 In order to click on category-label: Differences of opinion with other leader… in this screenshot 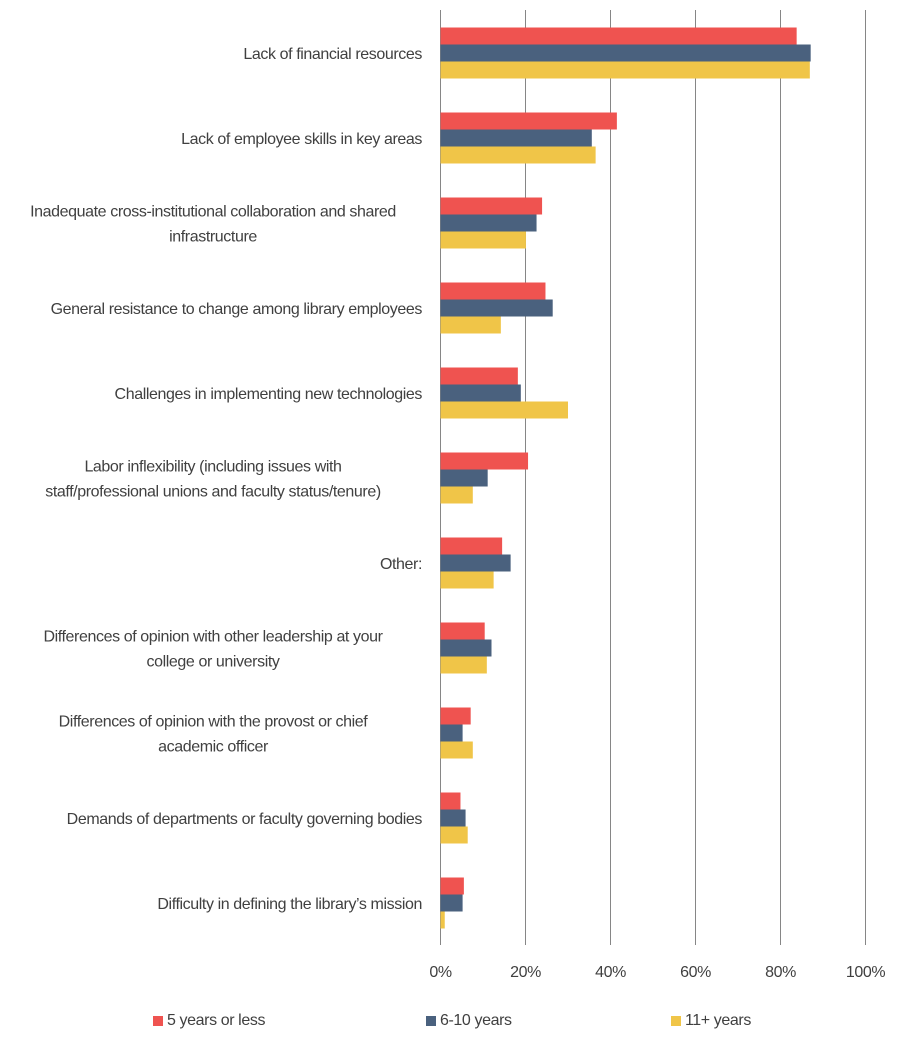, I will do `click(213, 650)`.